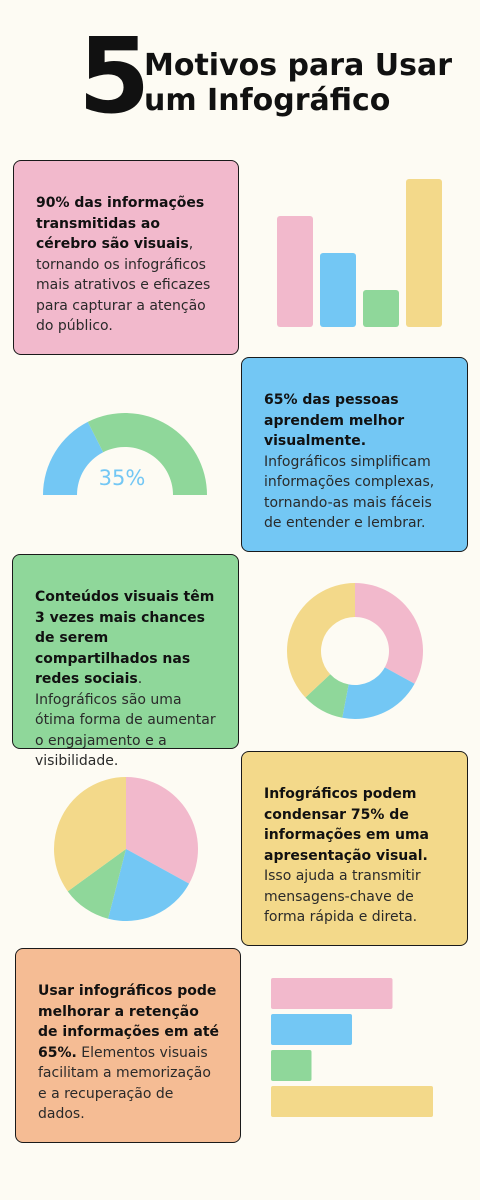 The width and height of the screenshot is (480, 1200). I want to click on page-title: Motivos para Usar um Infográfico, so click(298, 83).